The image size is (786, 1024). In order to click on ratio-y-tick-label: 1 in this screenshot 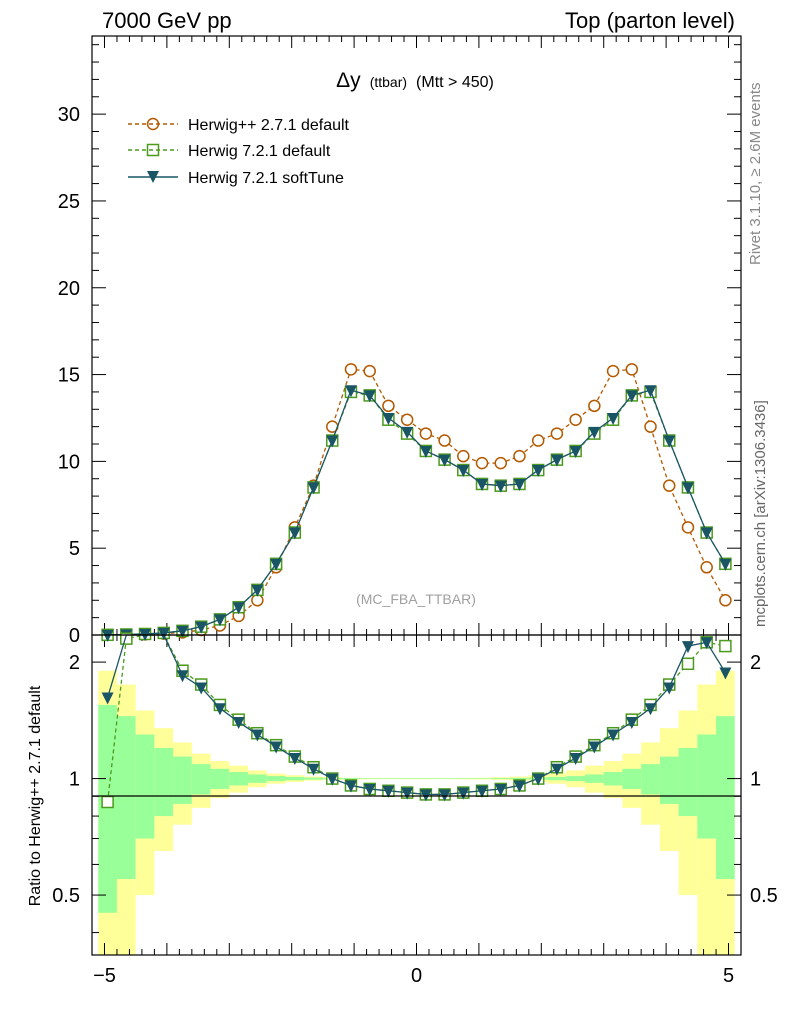, I will do `click(74, 780)`.